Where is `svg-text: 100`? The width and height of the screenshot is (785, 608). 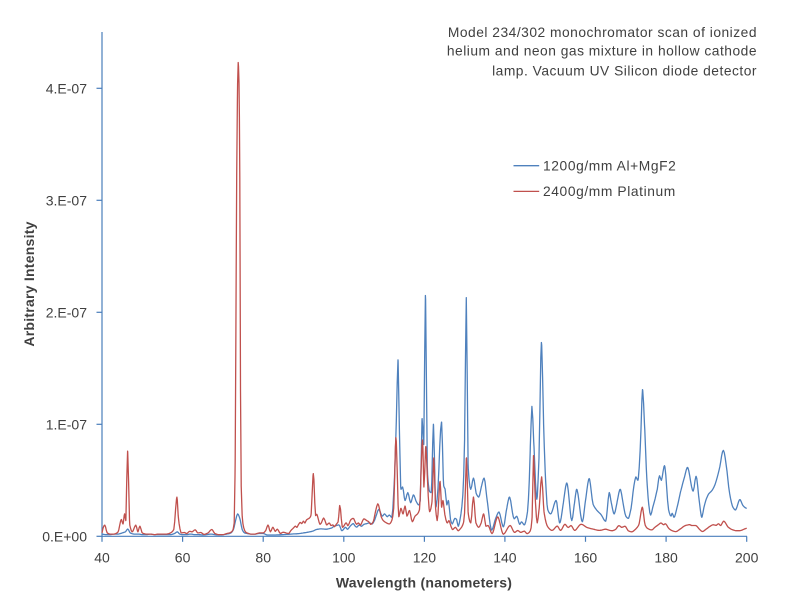
svg-text: 100 is located at coordinates (344, 558).